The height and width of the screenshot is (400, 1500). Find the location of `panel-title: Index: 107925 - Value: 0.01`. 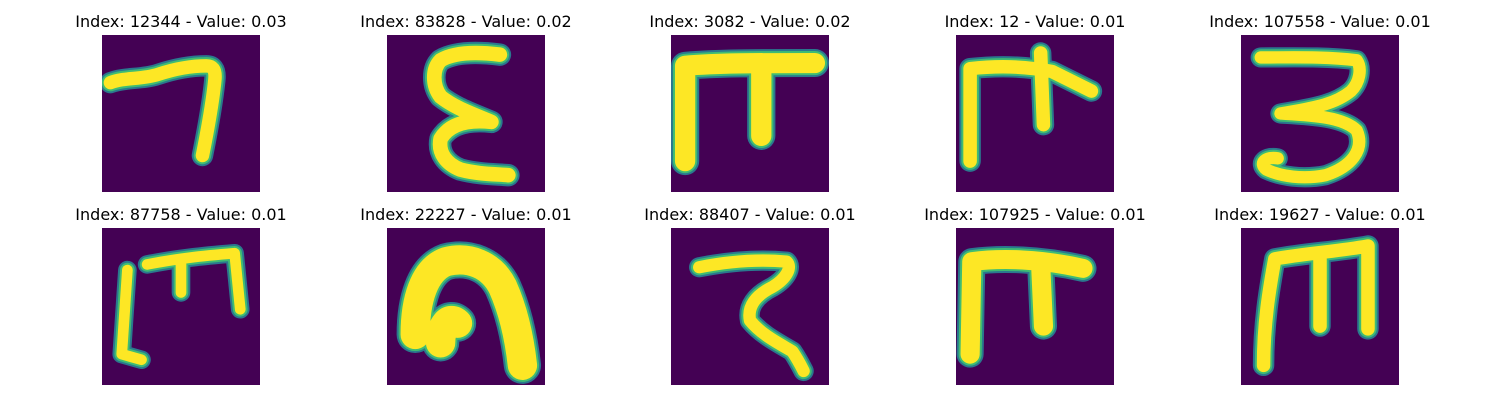

panel-title: Index: 107925 - Value: 0.01 is located at coordinates (1035, 214).